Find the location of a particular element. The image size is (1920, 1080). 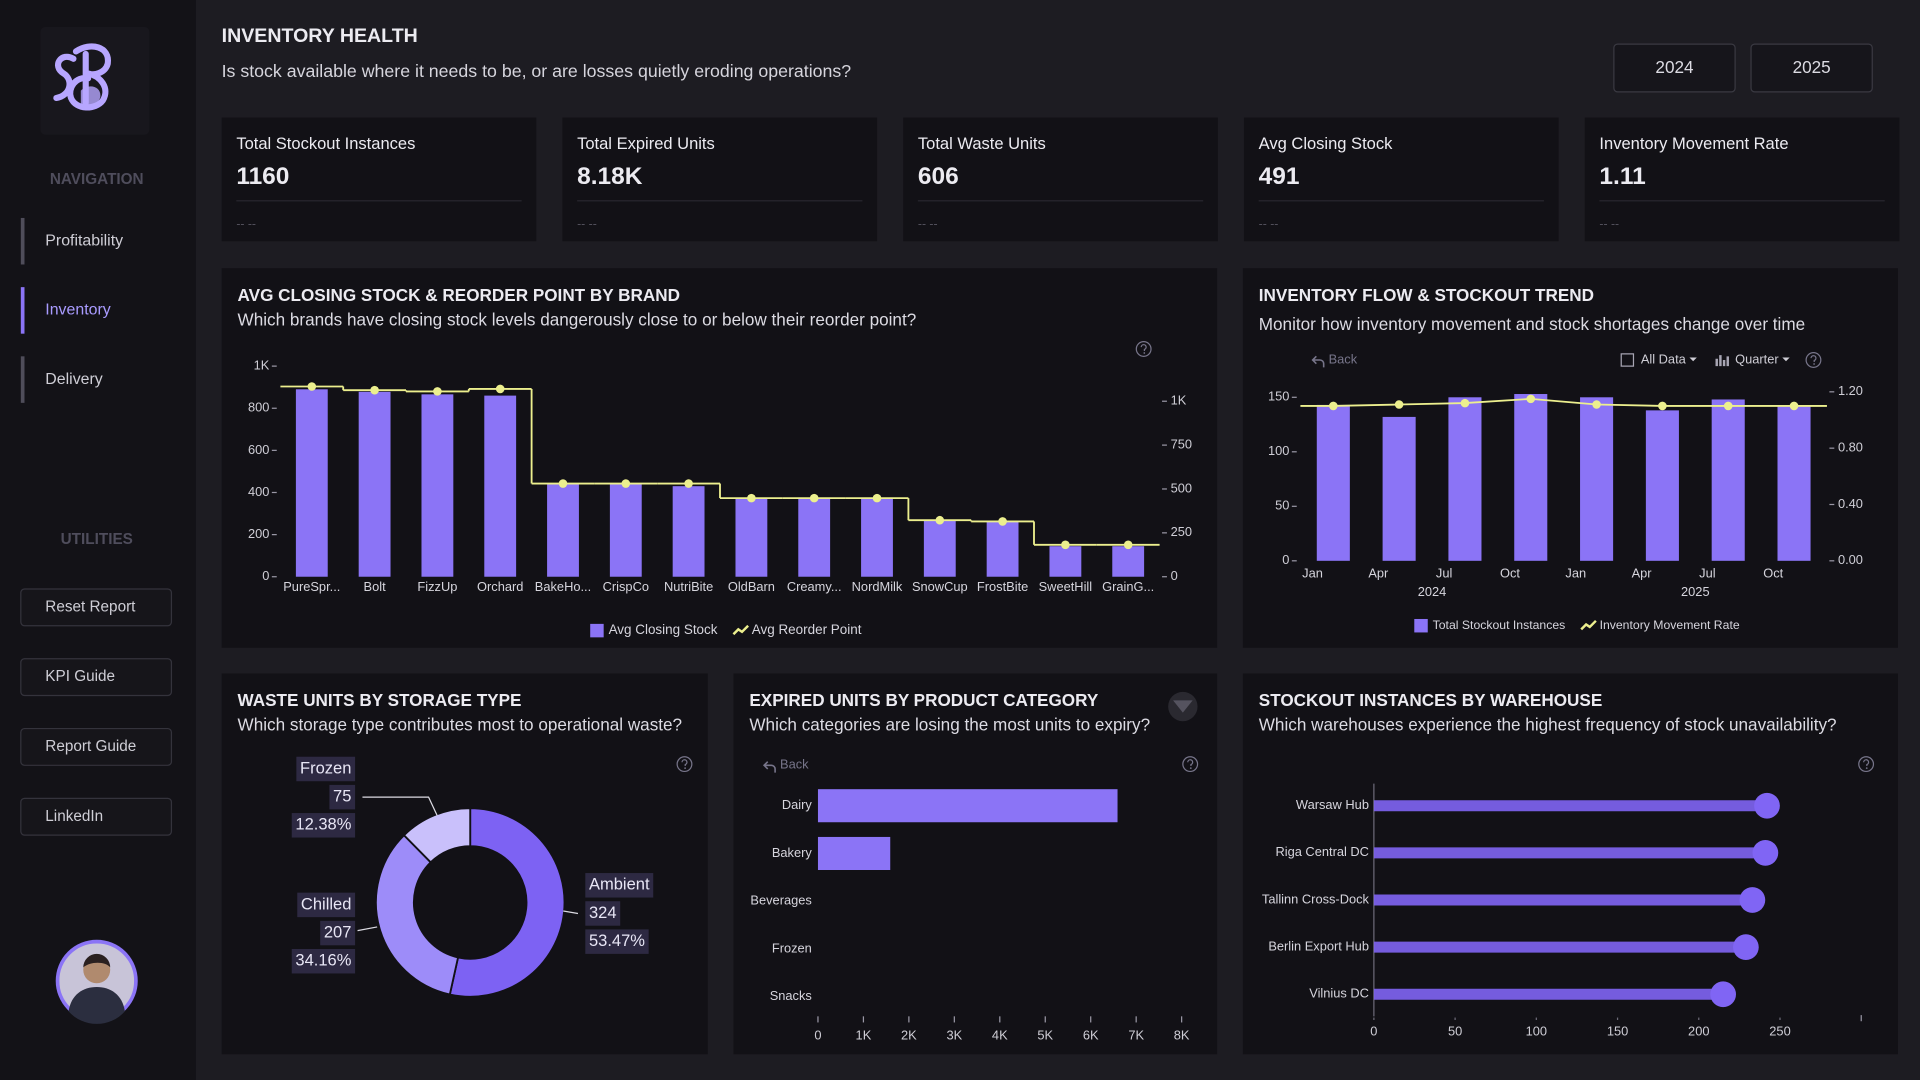

kpi-label: Total Expired Units is located at coordinates (646, 143).